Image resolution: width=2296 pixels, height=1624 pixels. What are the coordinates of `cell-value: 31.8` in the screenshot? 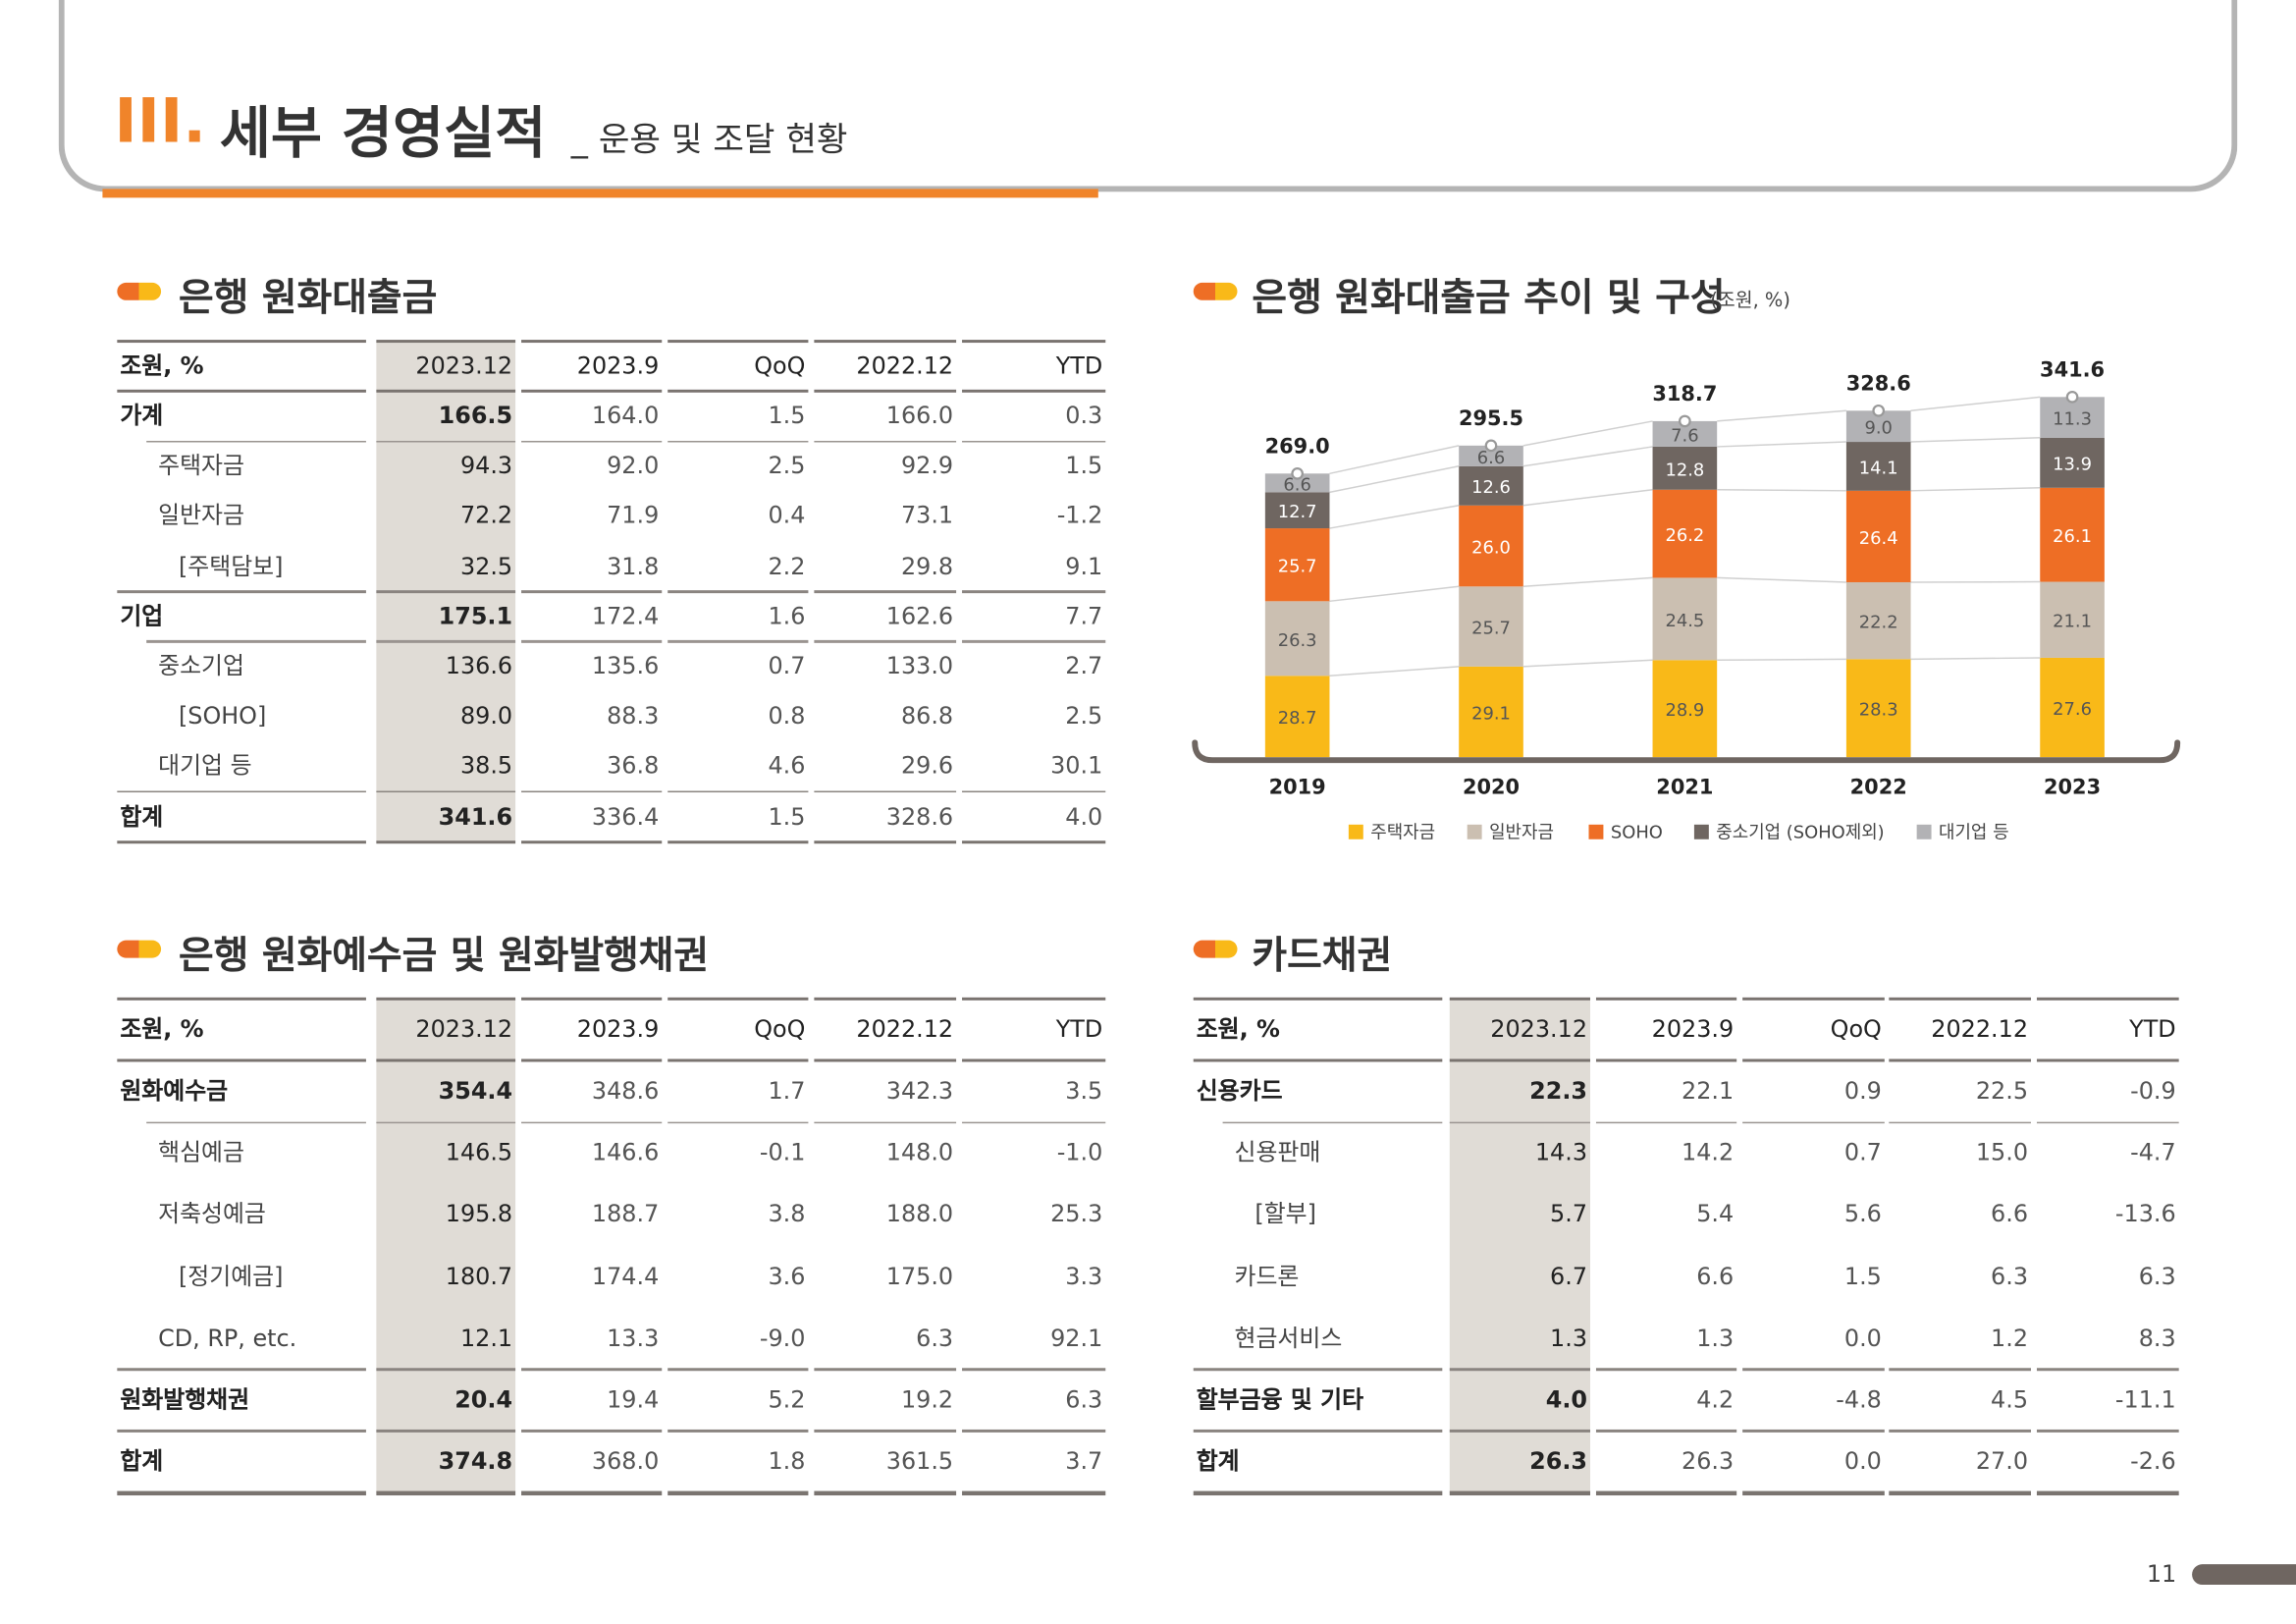 It's located at (633, 565).